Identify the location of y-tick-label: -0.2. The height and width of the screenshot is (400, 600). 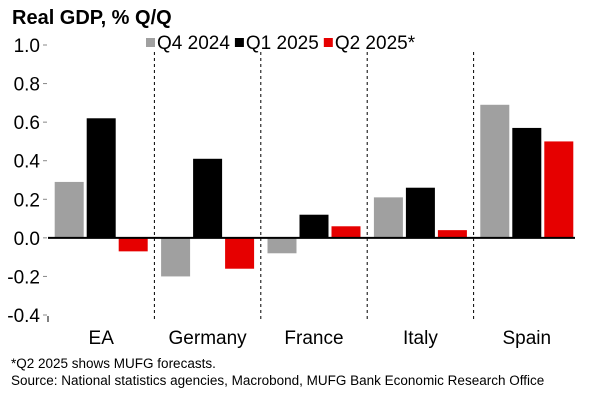
(23, 277).